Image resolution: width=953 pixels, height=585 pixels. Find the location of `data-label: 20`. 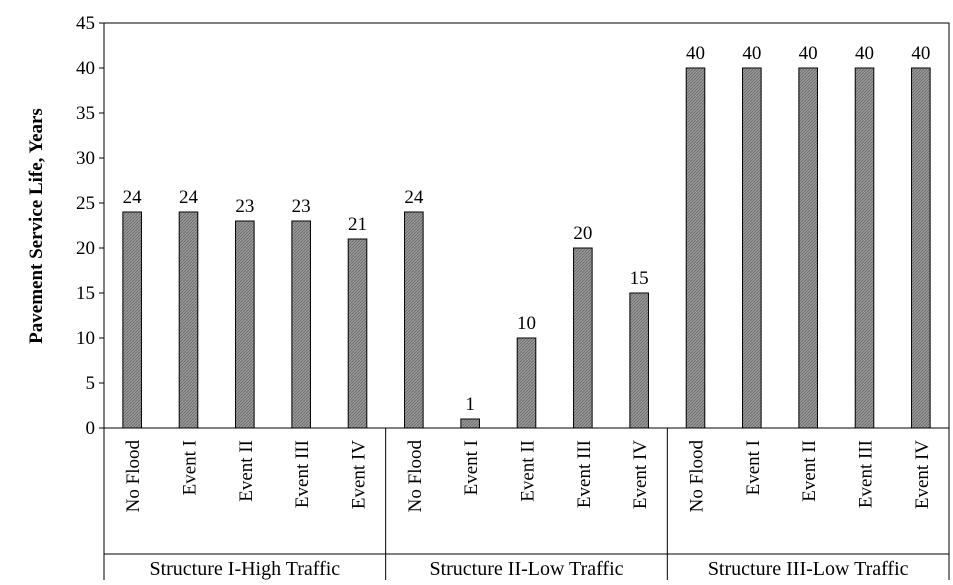

data-label: 20 is located at coordinates (582, 233).